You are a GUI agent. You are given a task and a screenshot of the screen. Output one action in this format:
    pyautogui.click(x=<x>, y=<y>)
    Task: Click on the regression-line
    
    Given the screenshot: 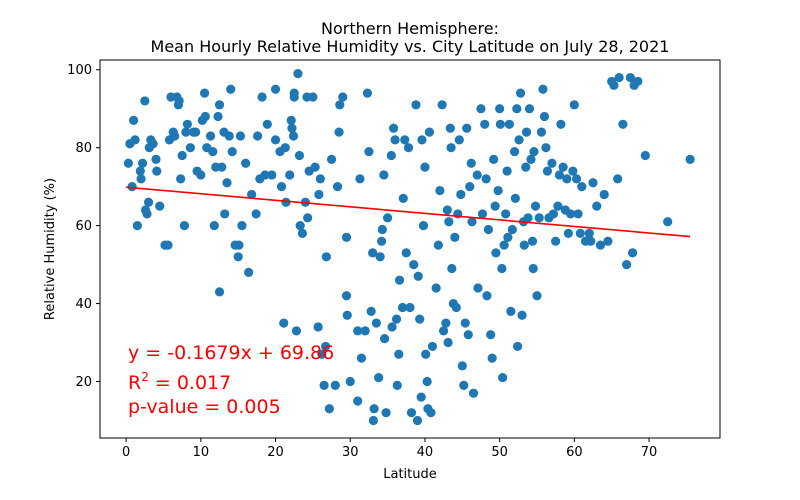 What is the action you would take?
    pyautogui.click(x=408, y=212)
    